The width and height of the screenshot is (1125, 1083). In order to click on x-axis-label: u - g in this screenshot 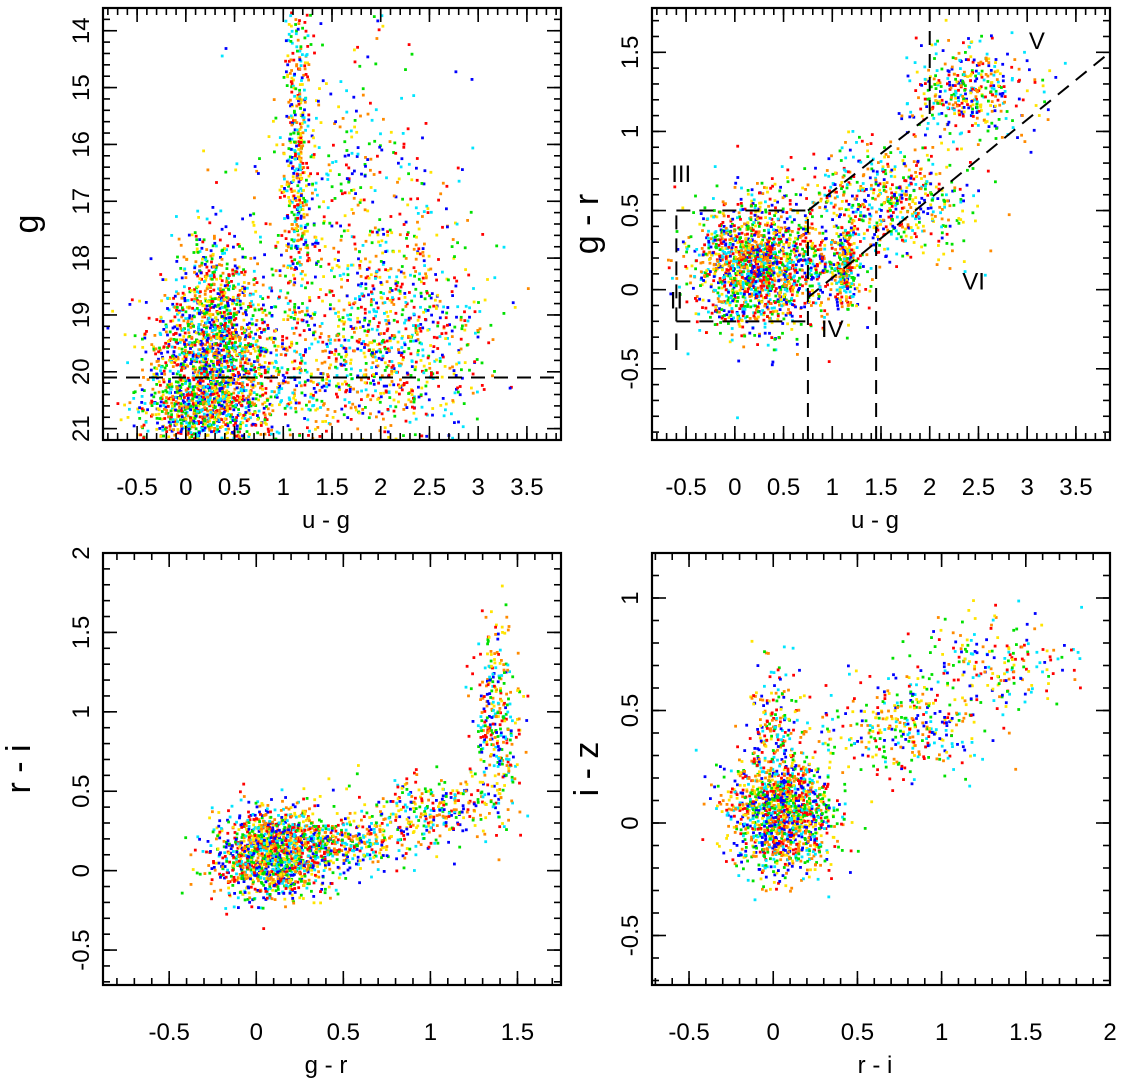, I will do `click(326, 520)`.